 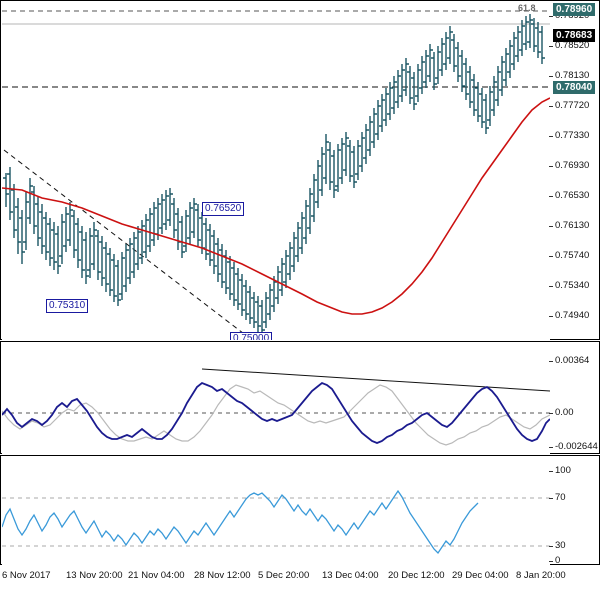 I want to click on price-axis-label: 0.78130, so click(x=572, y=75).